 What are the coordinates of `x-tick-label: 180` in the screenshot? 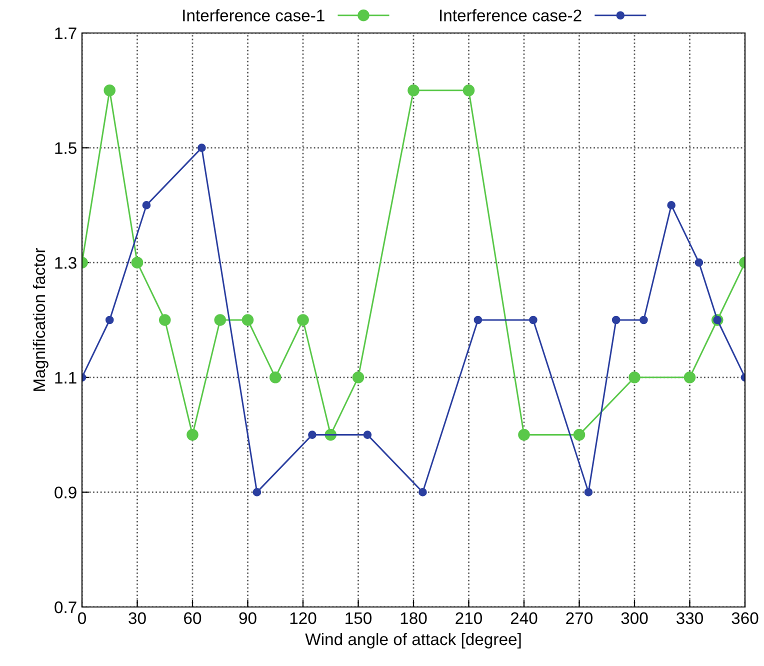 It's located at (413, 618).